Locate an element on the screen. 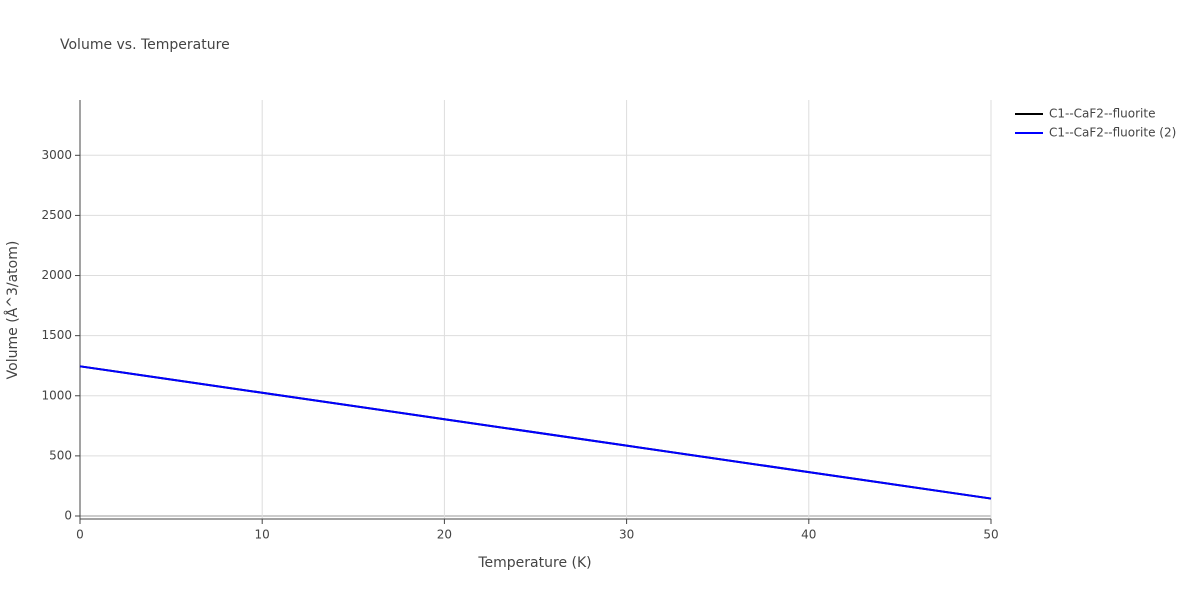  x-tick-label: 50 is located at coordinates (990, 535).